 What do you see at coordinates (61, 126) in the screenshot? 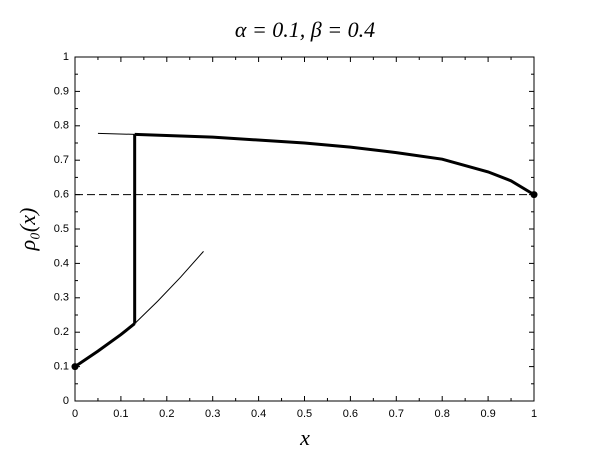
I see `y-tick-label: 0.8` at bounding box center [61, 126].